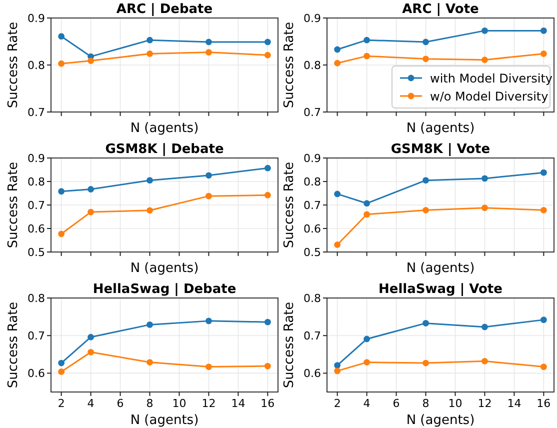  What do you see at coordinates (440, 149) in the screenshot?
I see `chart-title: GSM8K | Vote` at bounding box center [440, 149].